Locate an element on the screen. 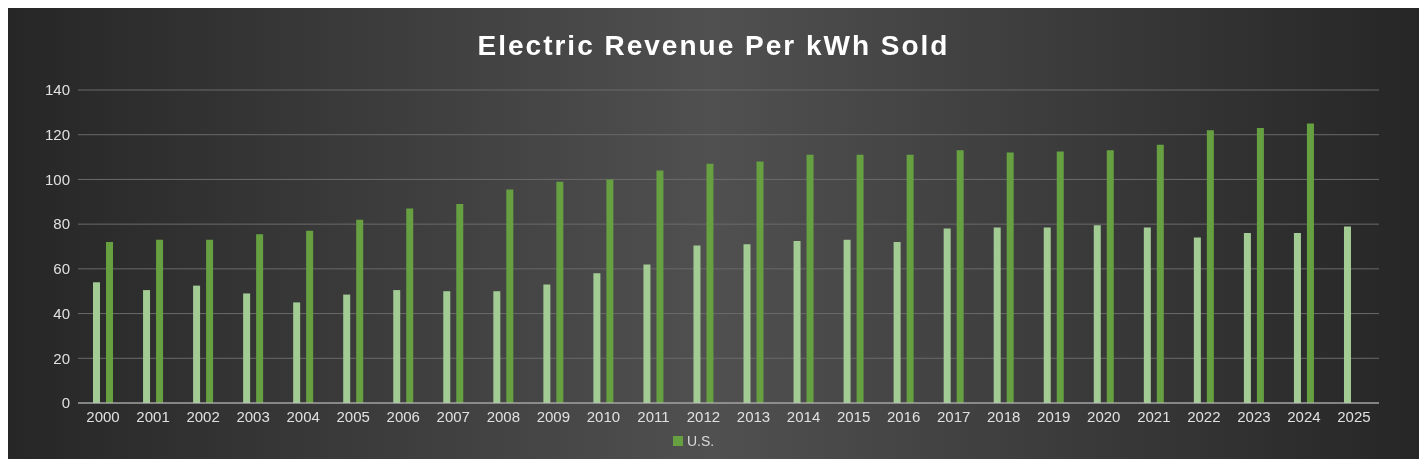 This screenshot has width=1427, height=467. x-tick-label: 2008 is located at coordinates (503, 416).